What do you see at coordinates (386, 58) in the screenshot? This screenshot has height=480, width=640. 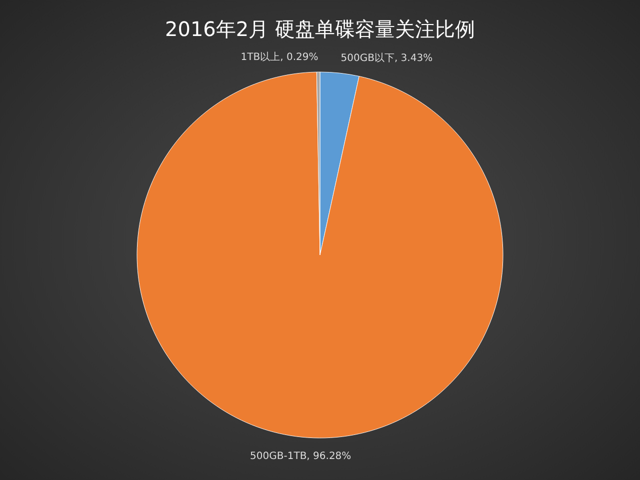 I see `slice-label: 500GB以下, 3.43%` at bounding box center [386, 58].